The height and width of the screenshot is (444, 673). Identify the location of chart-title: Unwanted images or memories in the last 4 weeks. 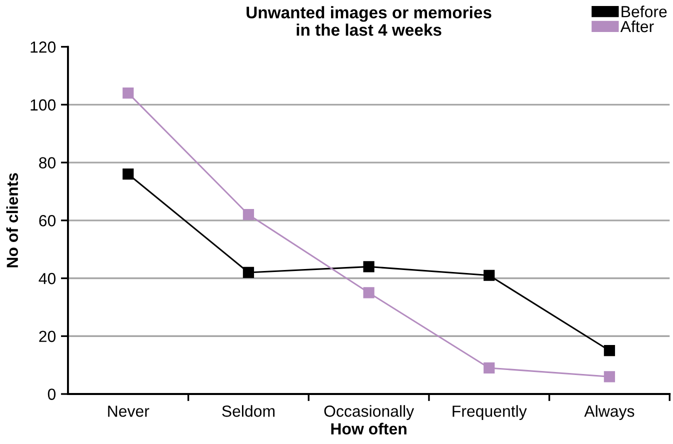
(369, 21).